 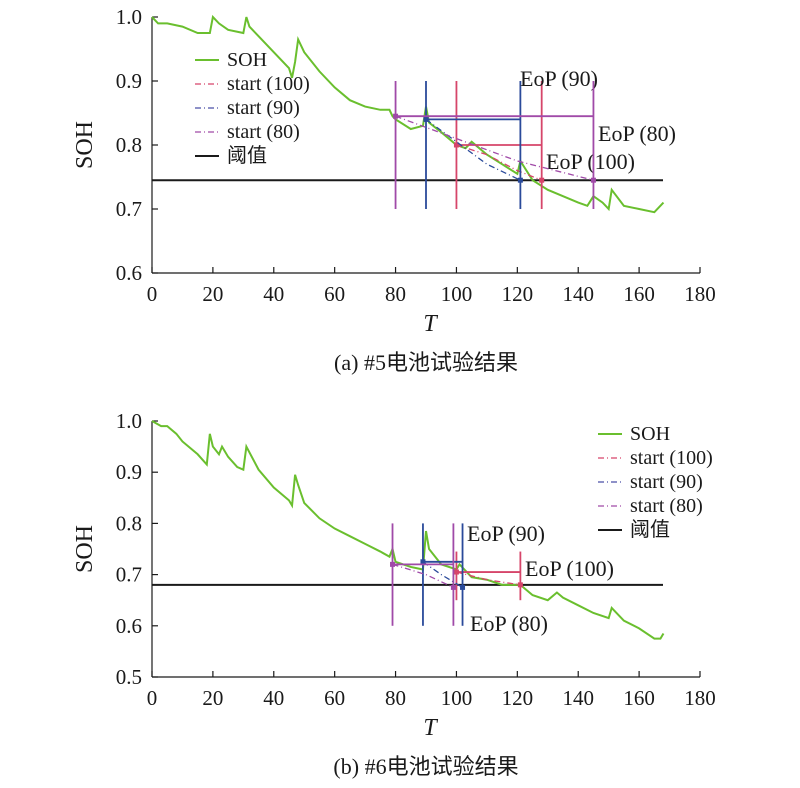 What do you see at coordinates (425, 766) in the screenshot?
I see `chart-caption: (b) #6电池试验结果` at bounding box center [425, 766].